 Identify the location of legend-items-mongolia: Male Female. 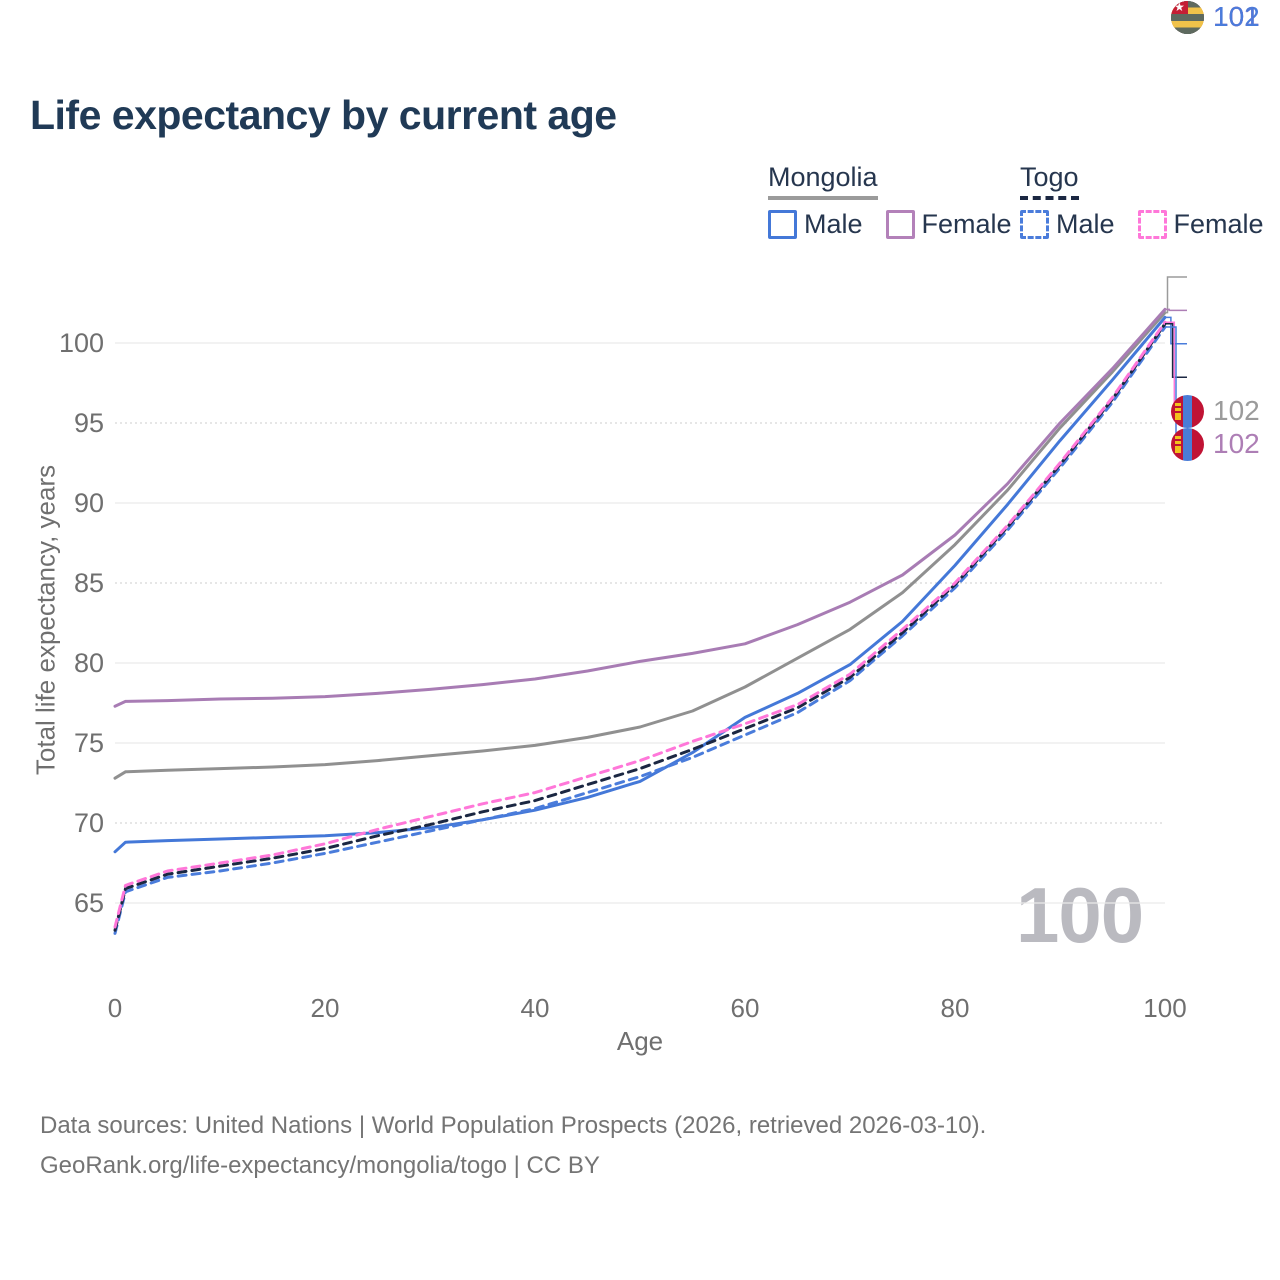
(890, 224).